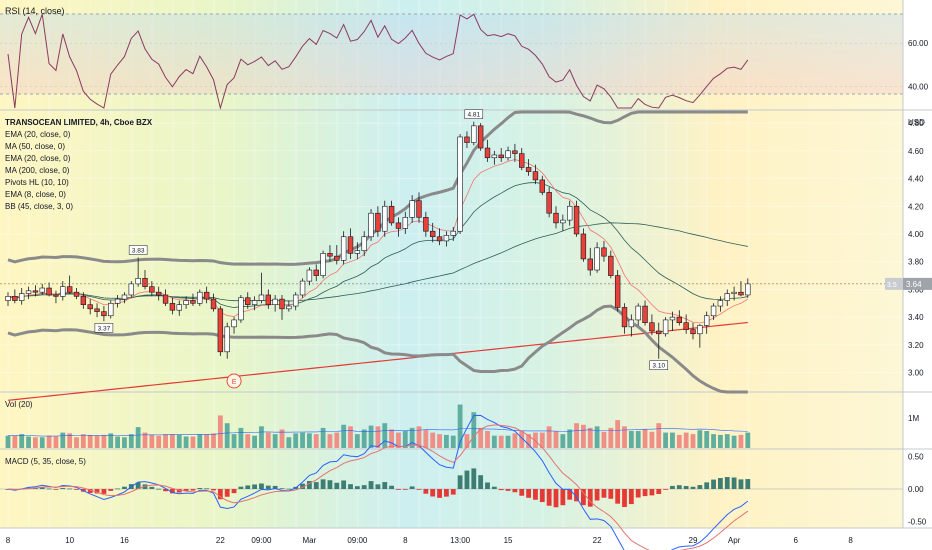 Image resolution: width=932 pixels, height=550 pixels. Describe the element at coordinates (918, 43) in the screenshot. I see `rsi-tick-label: 60.00` at that location.